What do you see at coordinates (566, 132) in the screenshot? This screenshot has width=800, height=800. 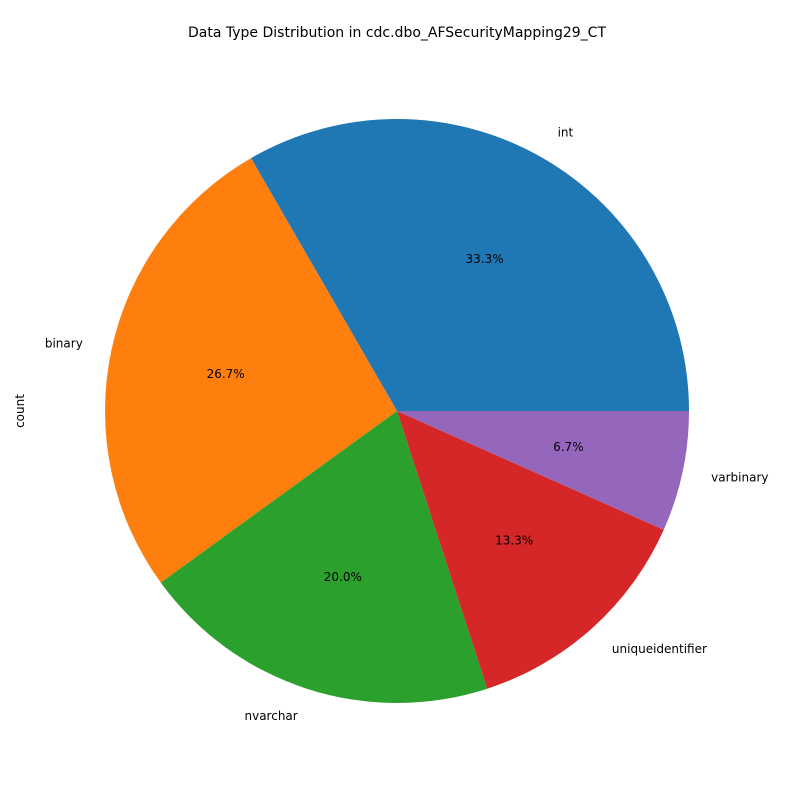 I see `label-int: int` at bounding box center [566, 132].